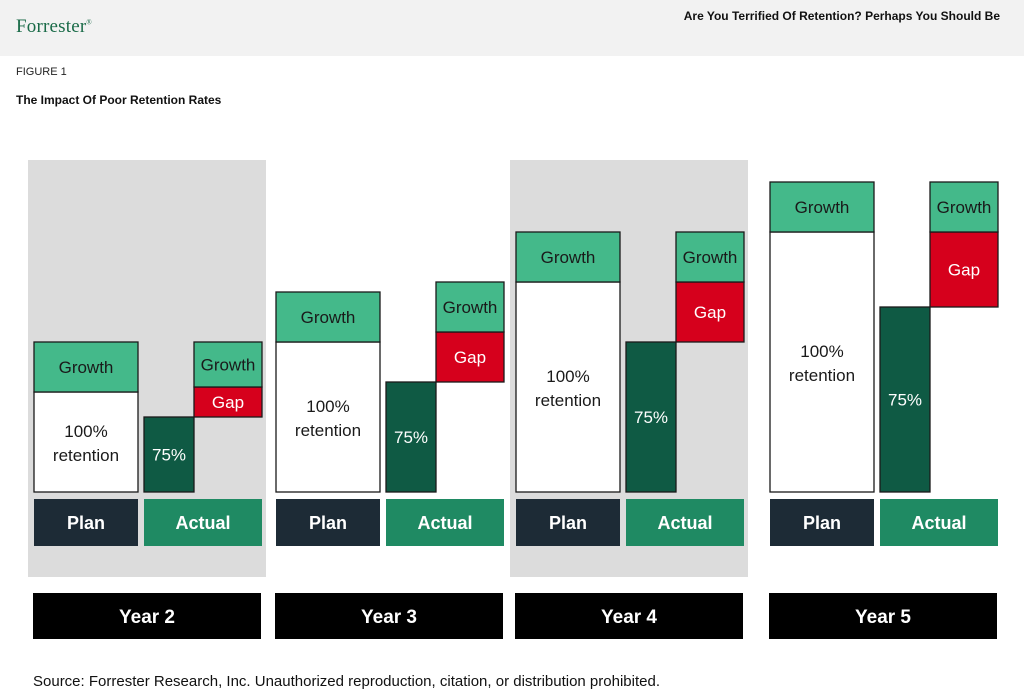  I want to click on forrester-logo: Forrester®, so click(54, 27).